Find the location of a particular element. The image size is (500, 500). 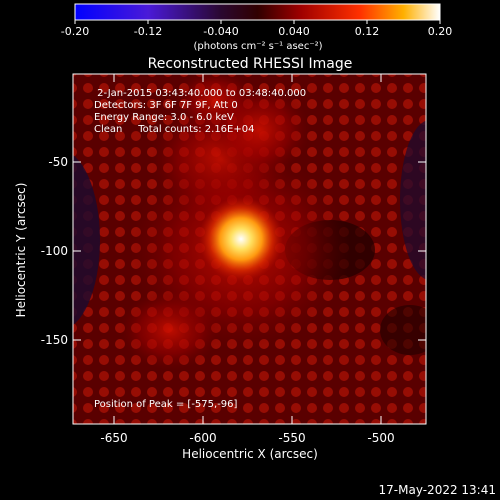

colorbar-tick-label: 0.12 is located at coordinates (367, 31).